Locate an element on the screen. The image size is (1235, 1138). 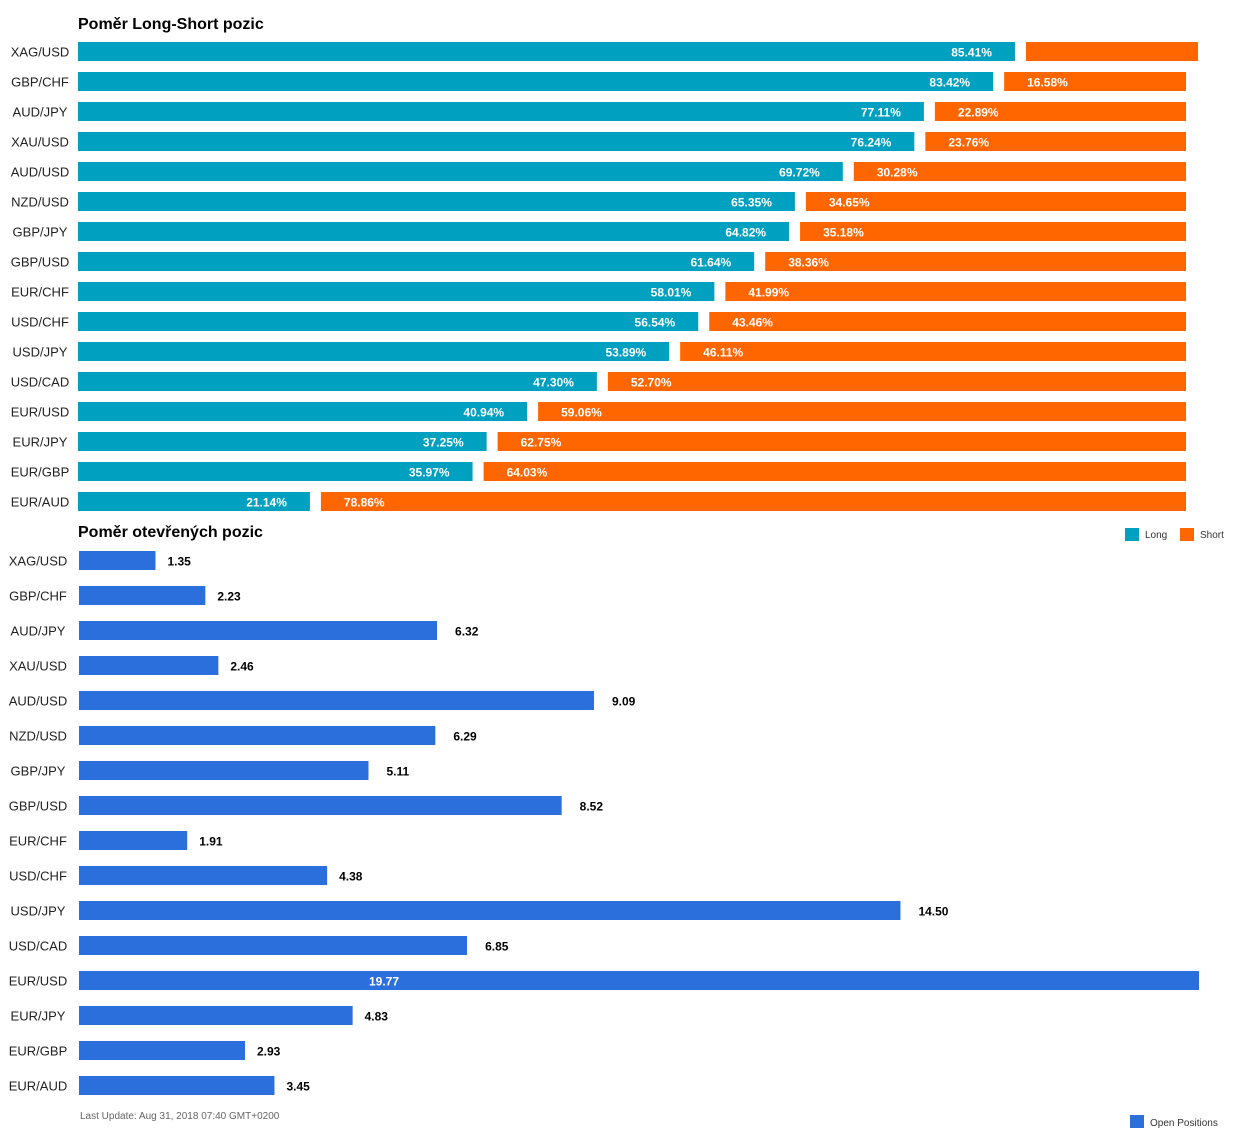
long-bar-eur-chf is located at coordinates (396, 291).